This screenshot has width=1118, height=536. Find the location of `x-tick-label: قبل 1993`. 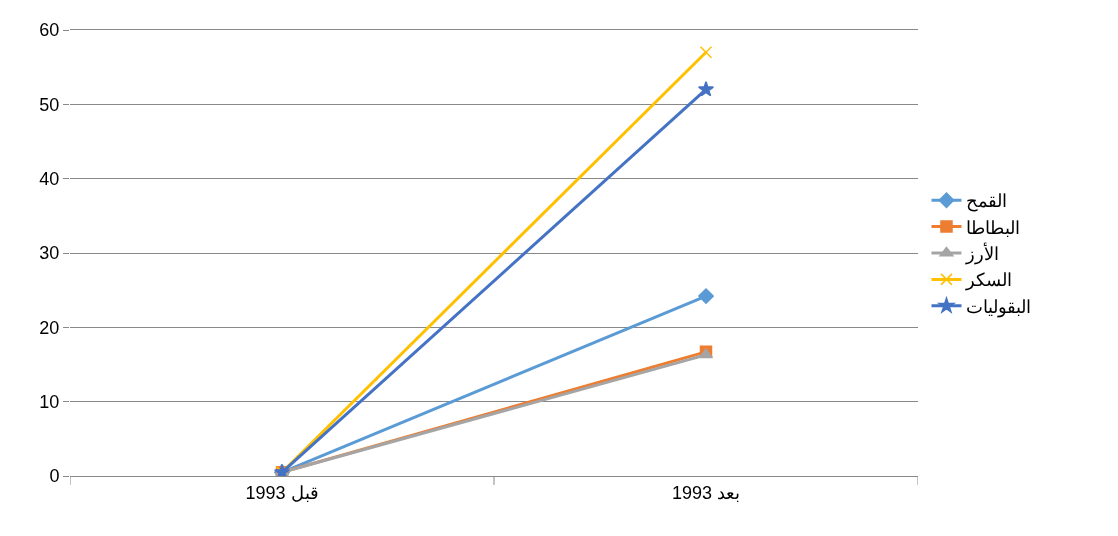

x-tick-label: قبل 1993 is located at coordinates (282, 492).